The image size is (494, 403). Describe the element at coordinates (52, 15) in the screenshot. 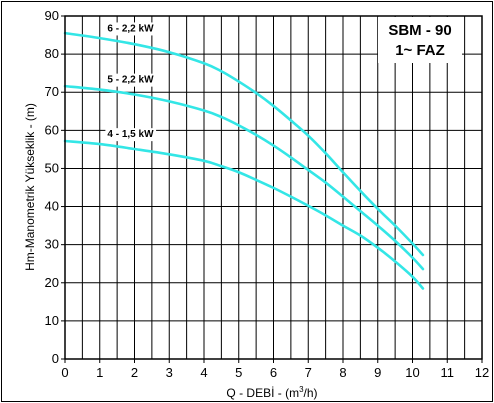

I see `y-tick-label: 90` at that location.